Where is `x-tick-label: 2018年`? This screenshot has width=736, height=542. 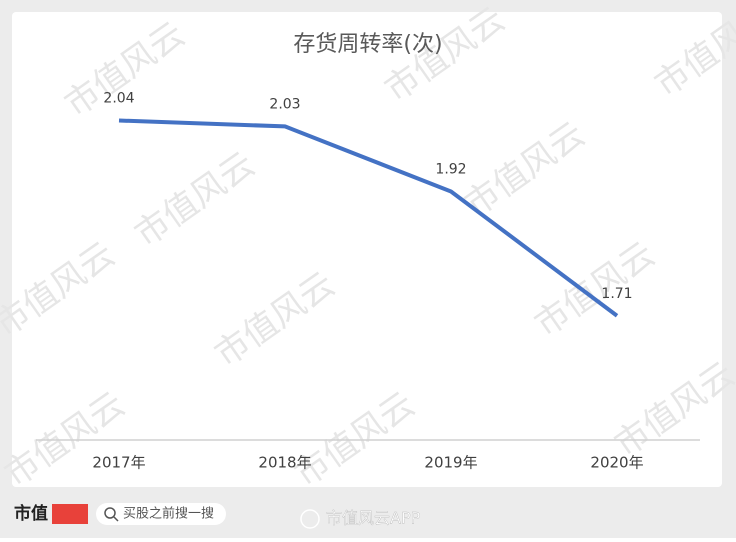
x-tick-label: 2018年 is located at coordinates (284, 463).